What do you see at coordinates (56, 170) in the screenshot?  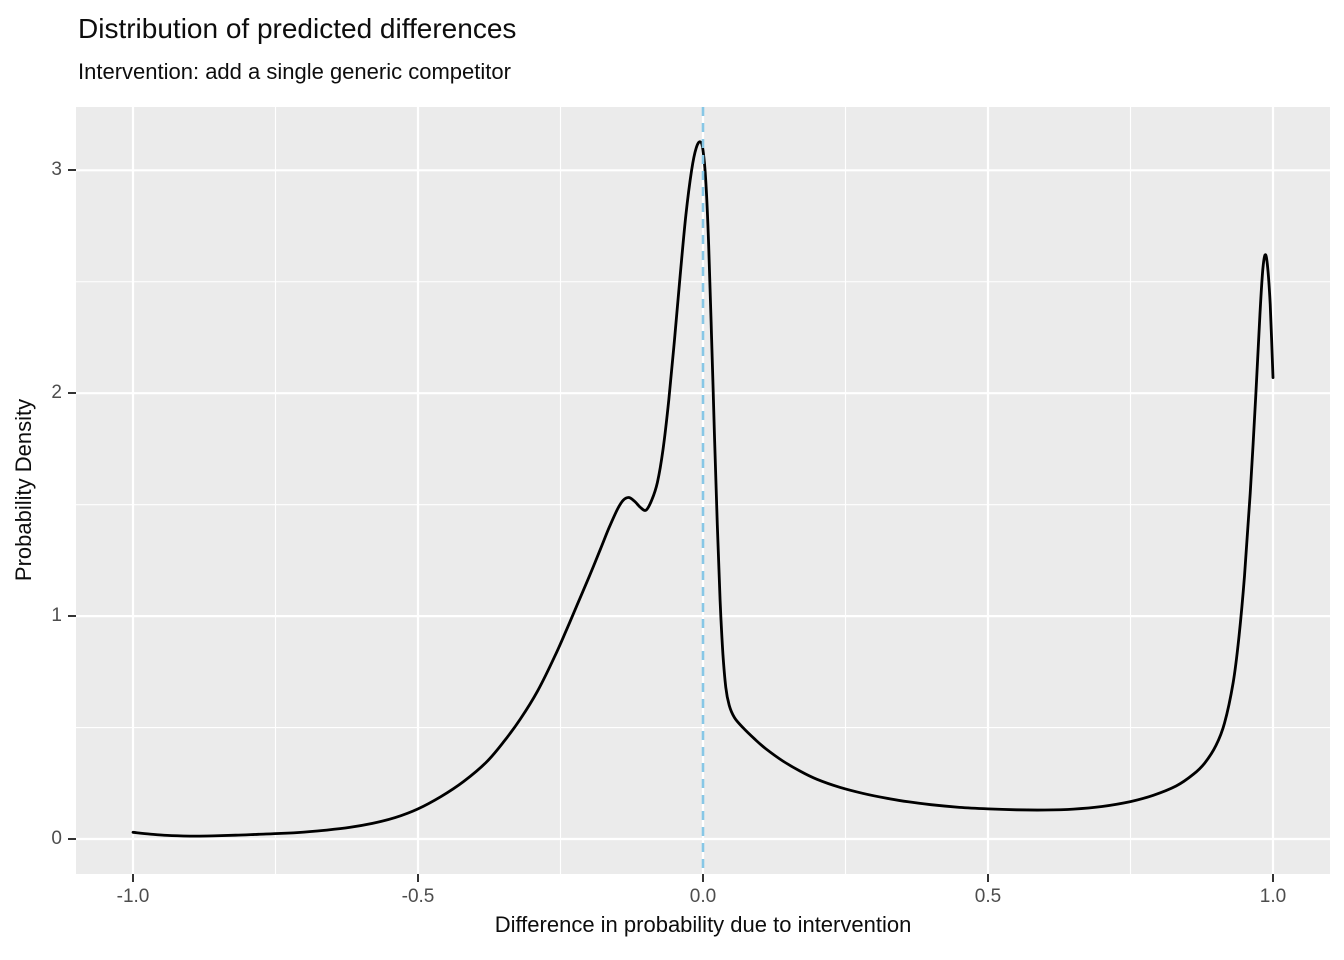 I see `y-axis-tick-label: 3` at bounding box center [56, 170].